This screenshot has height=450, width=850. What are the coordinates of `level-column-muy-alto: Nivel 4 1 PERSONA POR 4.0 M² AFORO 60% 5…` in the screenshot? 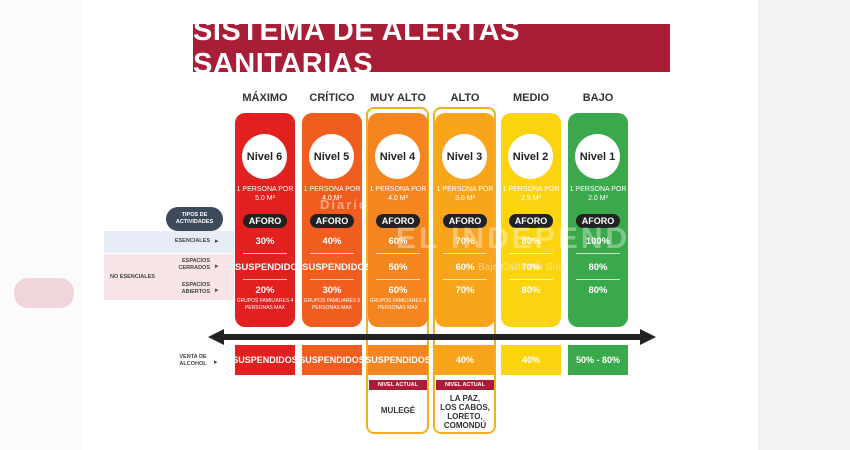 It's located at (398, 220).